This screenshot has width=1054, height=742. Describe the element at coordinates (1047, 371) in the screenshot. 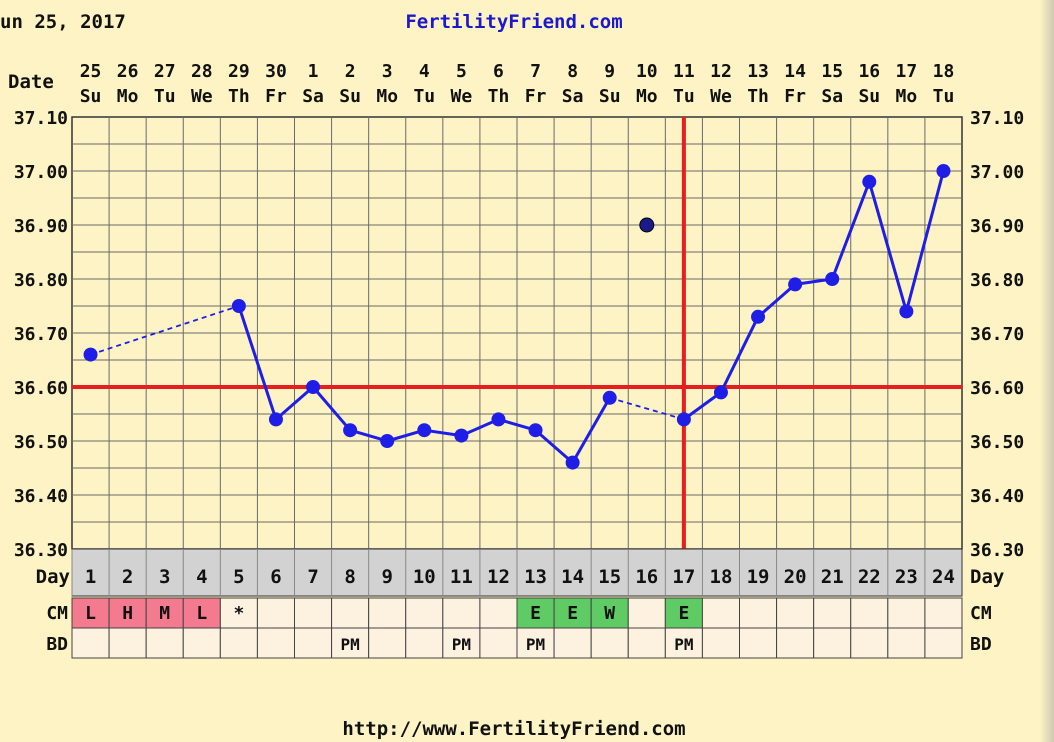

I see `window-edge` at that location.